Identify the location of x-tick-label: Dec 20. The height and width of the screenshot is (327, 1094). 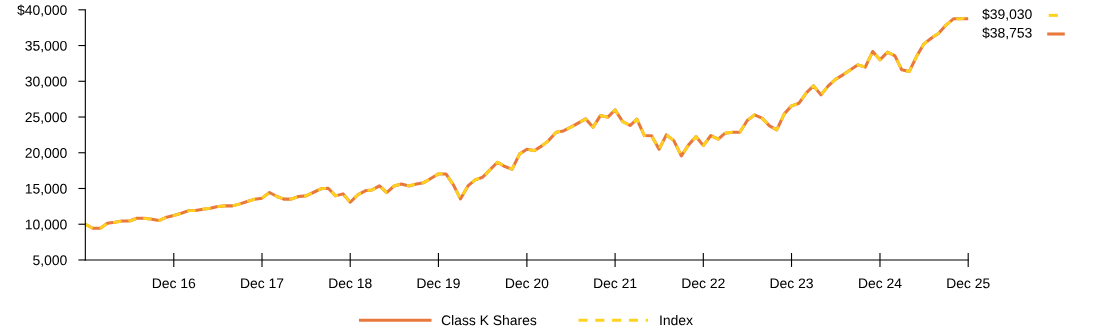
(527, 283).